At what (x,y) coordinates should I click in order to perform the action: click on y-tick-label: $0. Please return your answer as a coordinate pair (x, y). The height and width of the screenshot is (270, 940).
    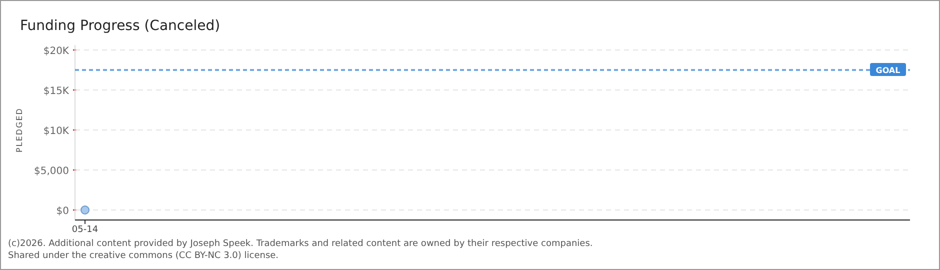
    Looking at the image, I should click on (62, 211).